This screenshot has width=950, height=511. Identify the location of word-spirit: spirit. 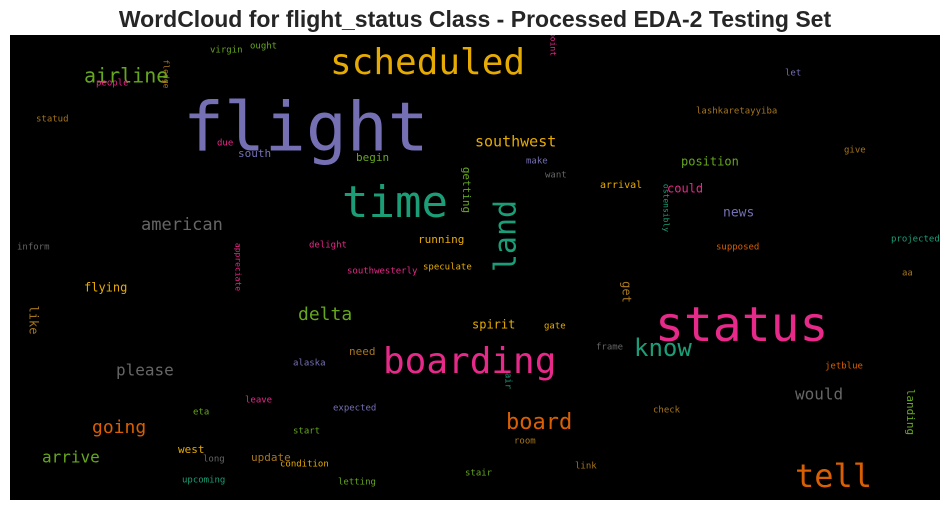
(493, 325).